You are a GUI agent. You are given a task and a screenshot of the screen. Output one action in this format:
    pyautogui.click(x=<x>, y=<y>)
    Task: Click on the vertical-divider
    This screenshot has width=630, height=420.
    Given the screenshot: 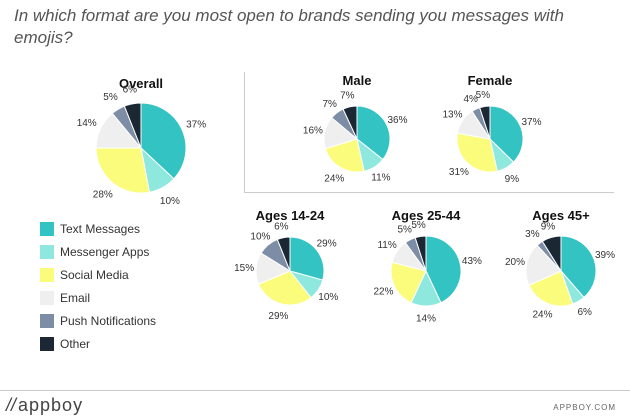 What is the action you would take?
    pyautogui.click(x=244, y=132)
    